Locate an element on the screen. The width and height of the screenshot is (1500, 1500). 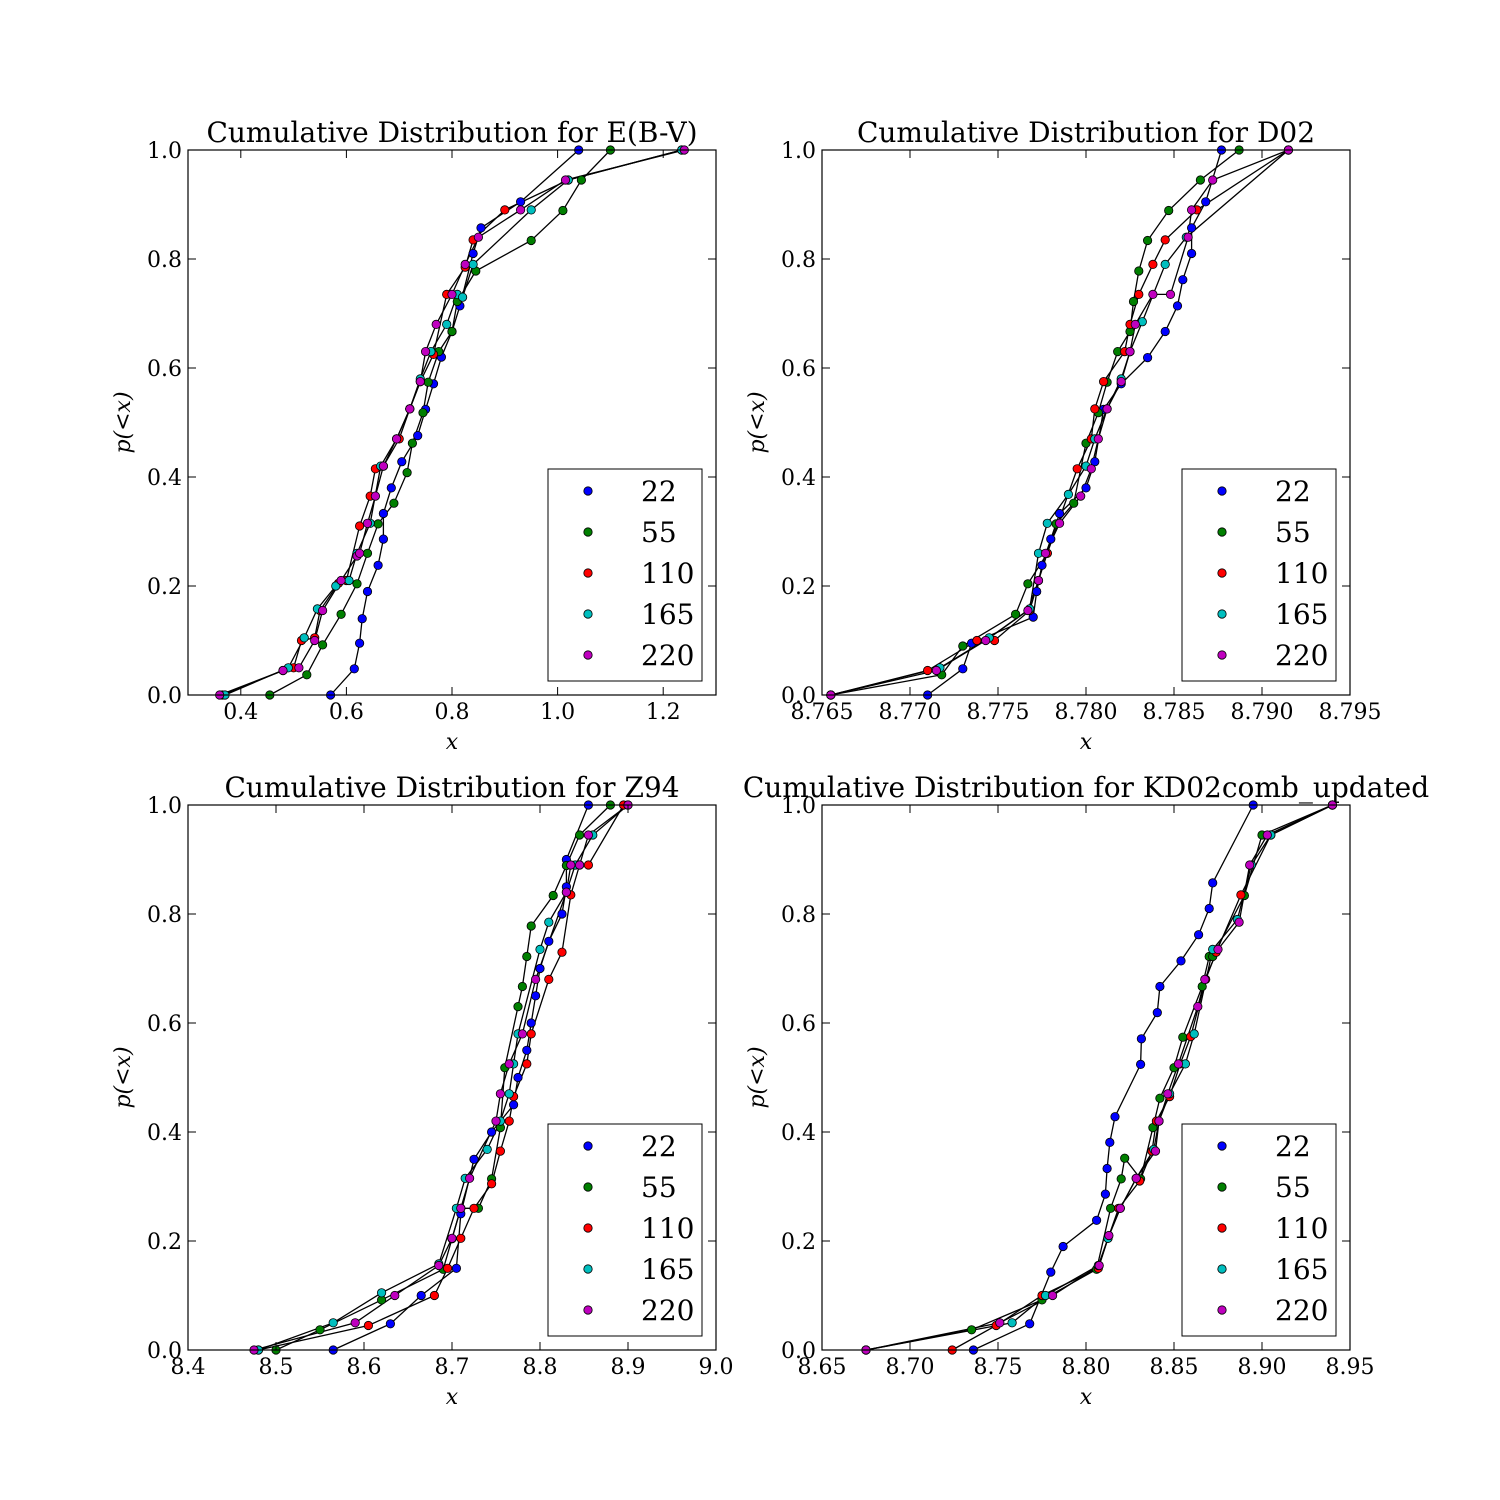
legend-label: 110 is located at coordinates (667, 1228).